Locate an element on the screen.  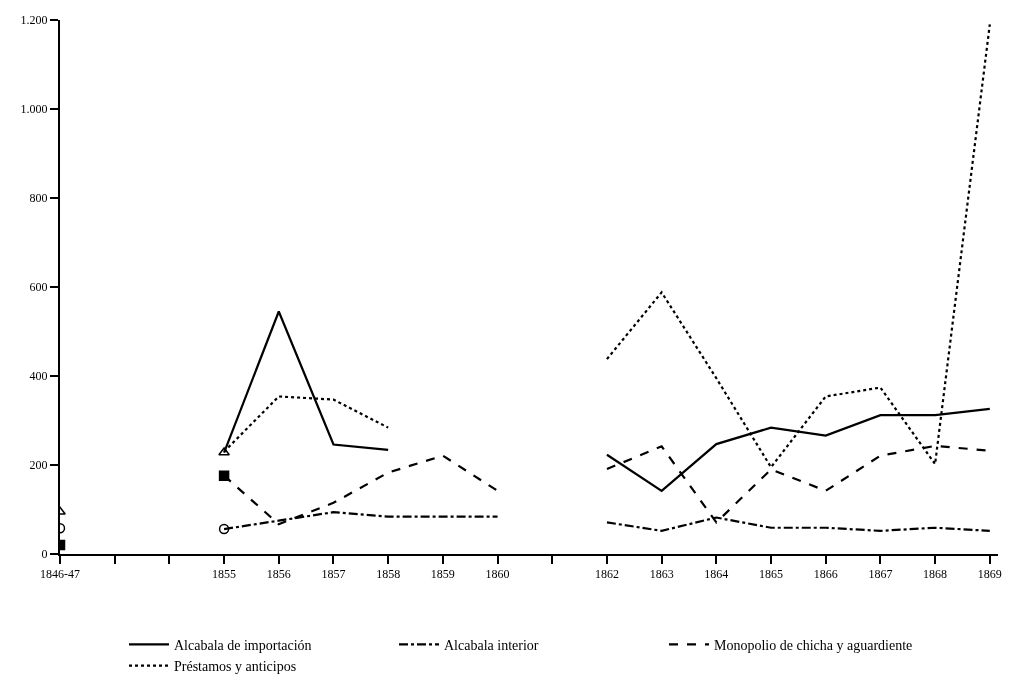
y-tick-label: 1.200 is located at coordinates (34, 20).